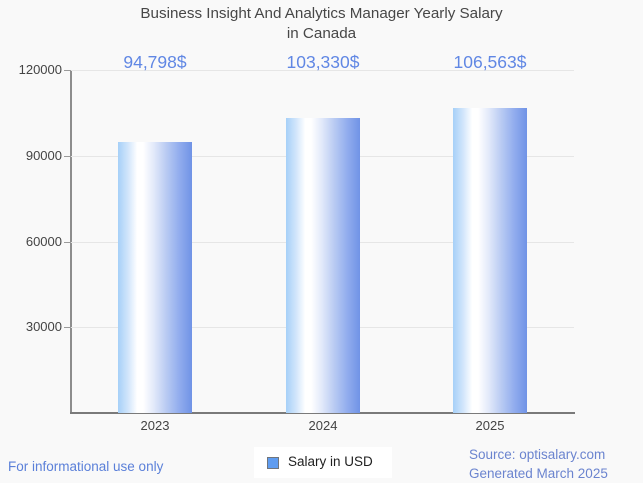  What do you see at coordinates (155, 425) in the screenshot?
I see `x-axis-tick-label: 2023` at bounding box center [155, 425].